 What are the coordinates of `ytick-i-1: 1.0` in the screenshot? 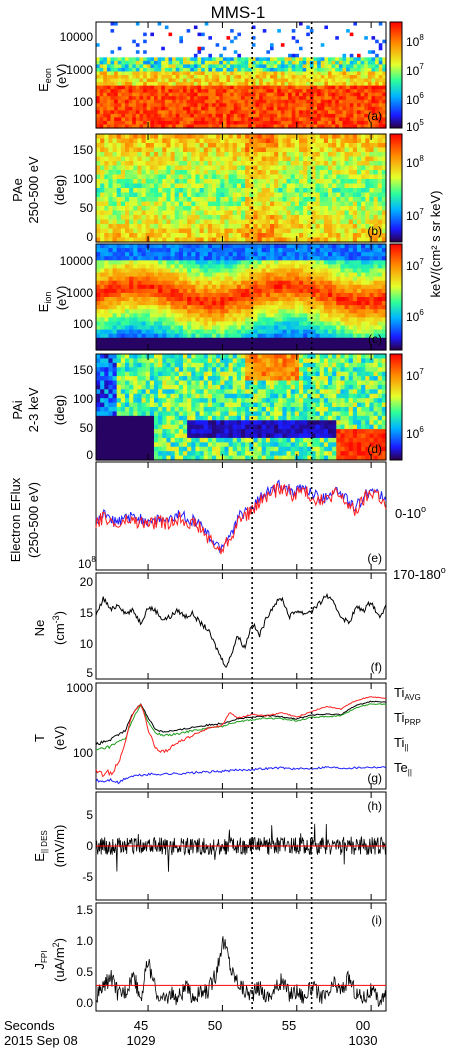 It's located at (84, 941).